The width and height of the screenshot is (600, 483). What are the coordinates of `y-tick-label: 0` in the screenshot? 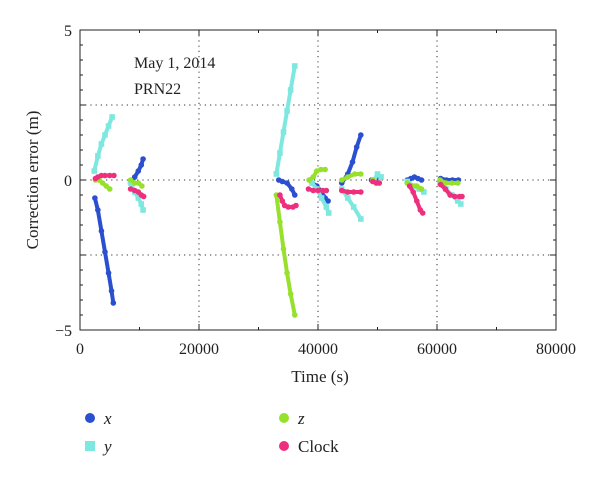 It's located at (68, 181).